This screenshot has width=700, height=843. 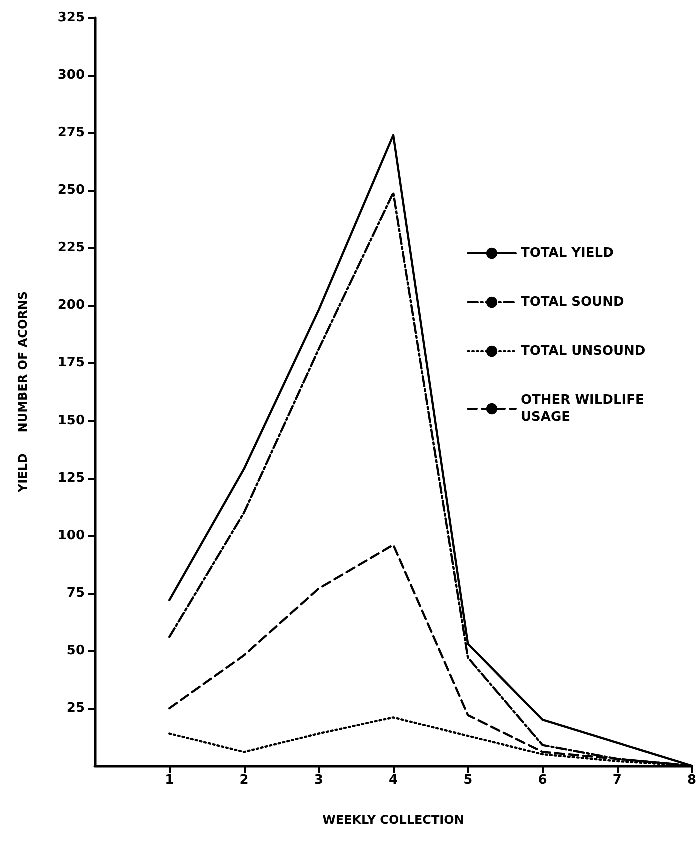 What do you see at coordinates (572, 302) in the screenshot?
I see `legend-label: TOTAL SOUND` at bounding box center [572, 302].